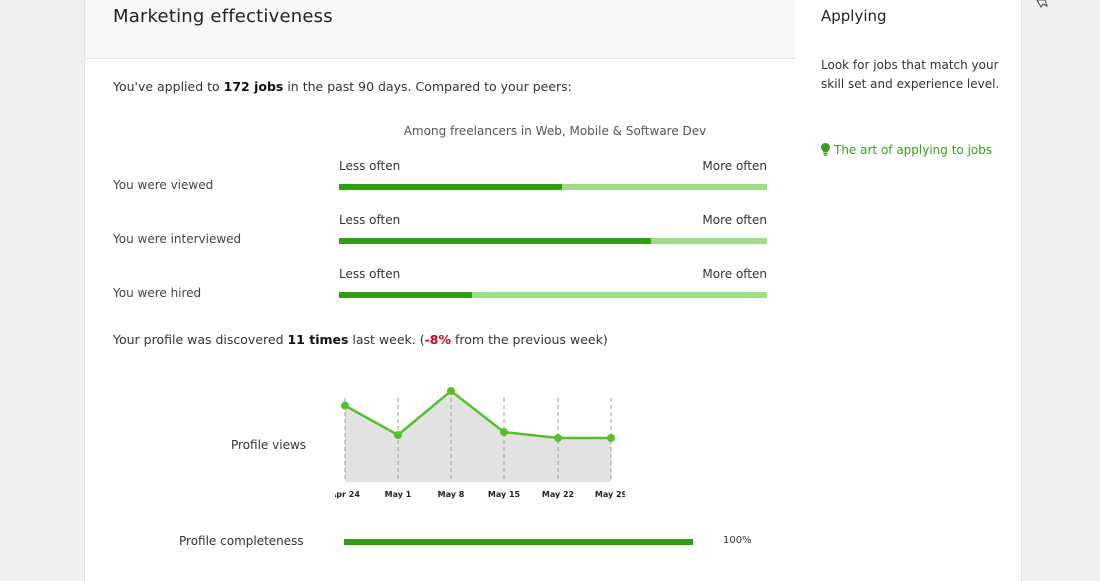 The image size is (1100, 581). What do you see at coordinates (398, 494) in the screenshot?
I see `chart-tick-label: May 1` at bounding box center [398, 494].